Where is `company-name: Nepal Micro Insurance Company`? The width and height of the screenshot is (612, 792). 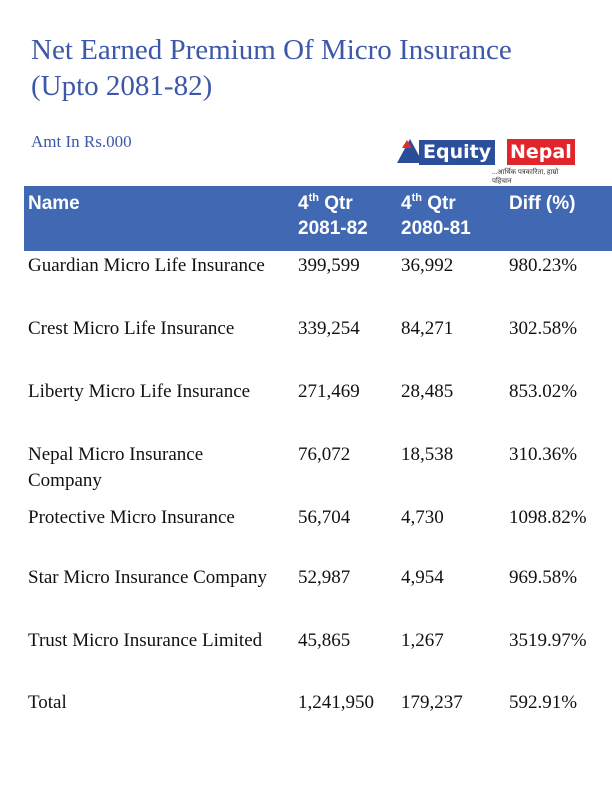 company-name: Nepal Micro Insurance Company is located at coordinates (116, 467).